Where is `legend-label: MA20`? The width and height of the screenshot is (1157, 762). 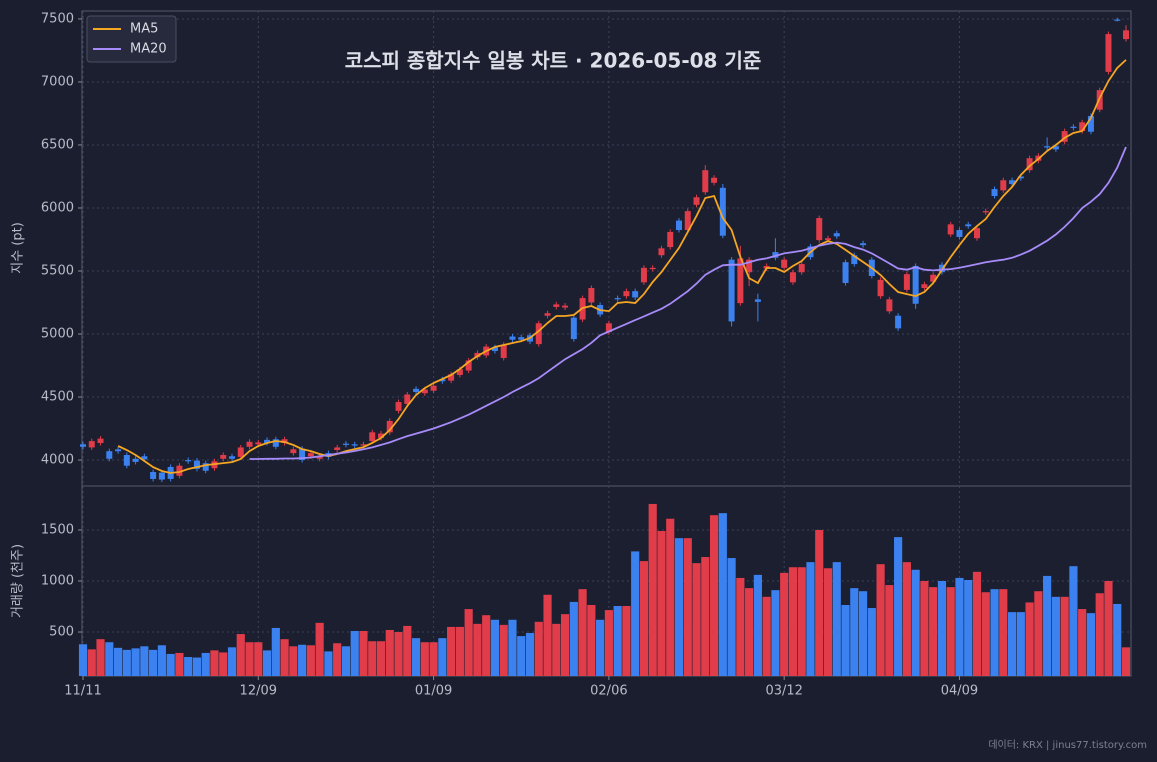 legend-label: MA20 is located at coordinates (148, 49).